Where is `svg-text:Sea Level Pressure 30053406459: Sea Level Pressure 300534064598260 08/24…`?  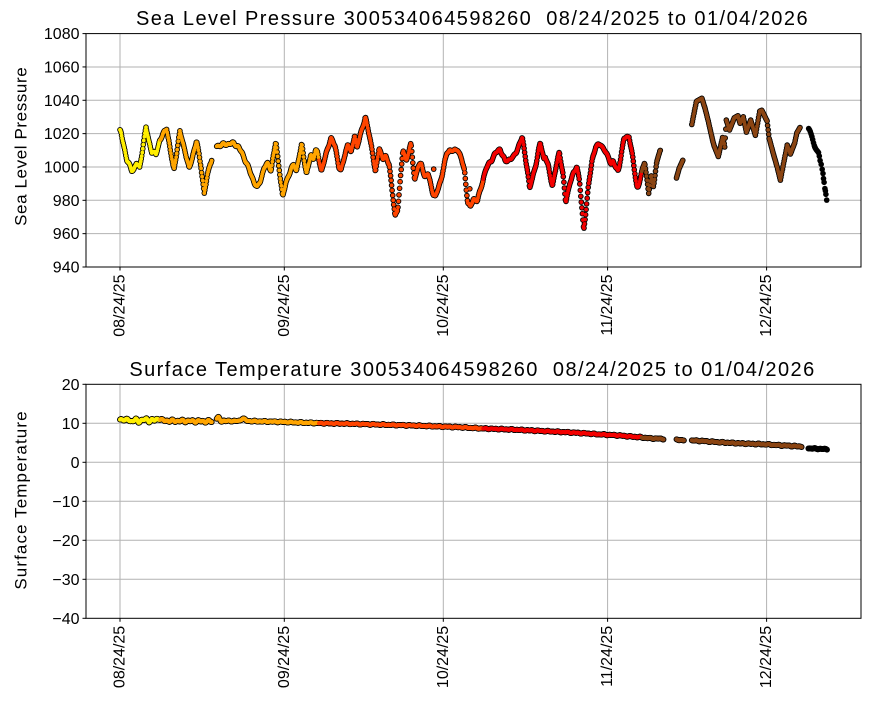
svg-text:Sea Level Pressure 30053406459: Sea Level Pressure 300534064598260 08/24… is located at coordinates (472, 19).